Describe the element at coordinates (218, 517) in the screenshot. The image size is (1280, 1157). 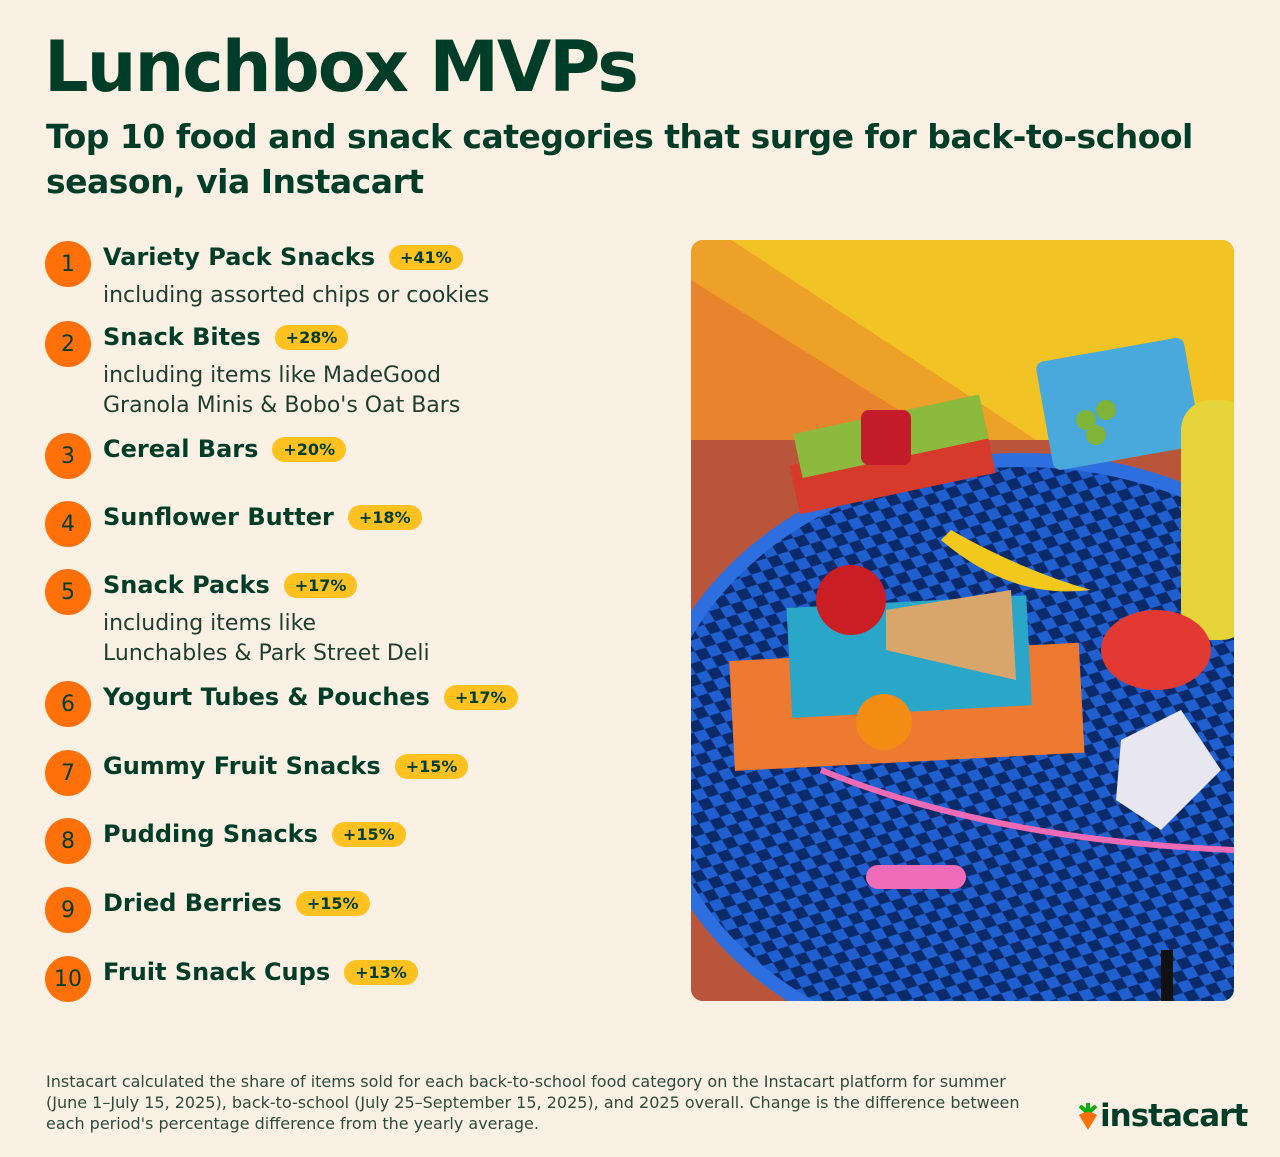
I see `category-name: Sunflower Butter` at that location.